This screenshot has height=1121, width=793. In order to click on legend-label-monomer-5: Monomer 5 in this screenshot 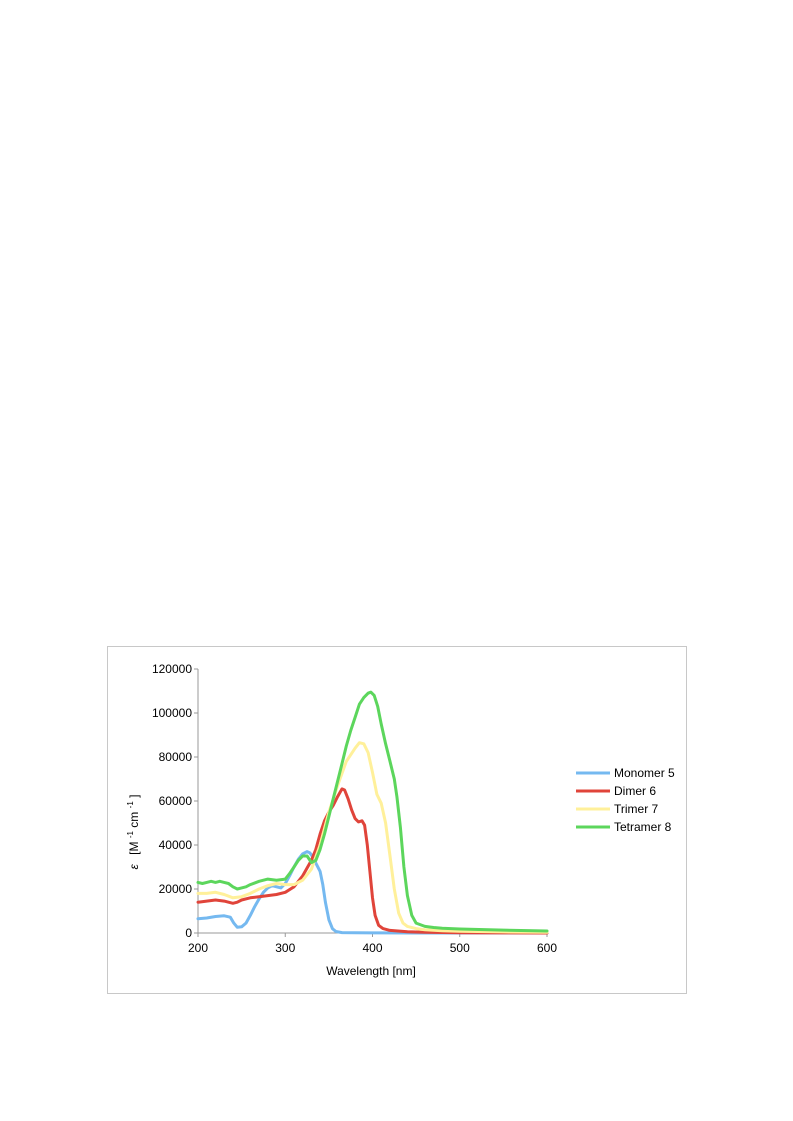, I will do `click(644, 773)`.